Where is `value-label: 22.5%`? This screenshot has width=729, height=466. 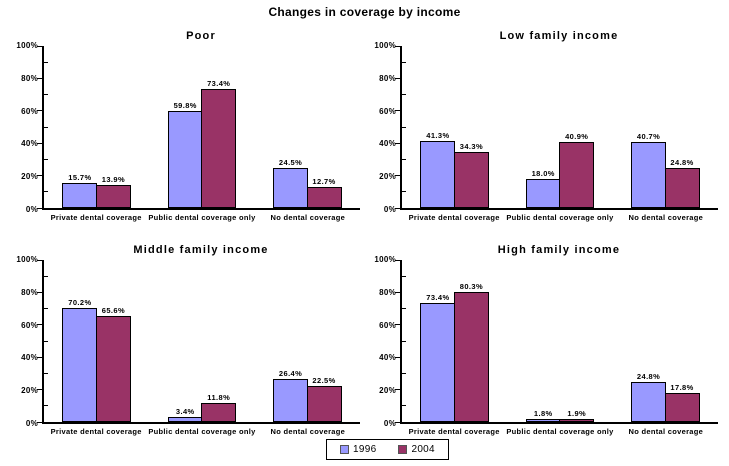 value-label: 22.5% is located at coordinates (324, 380).